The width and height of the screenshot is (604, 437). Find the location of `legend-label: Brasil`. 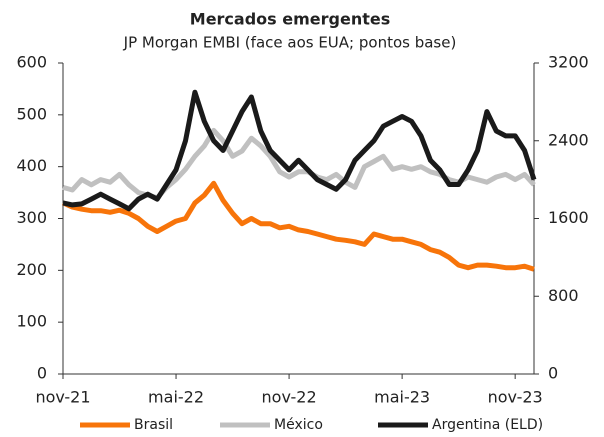

legend-label: Brasil is located at coordinates (153, 425).